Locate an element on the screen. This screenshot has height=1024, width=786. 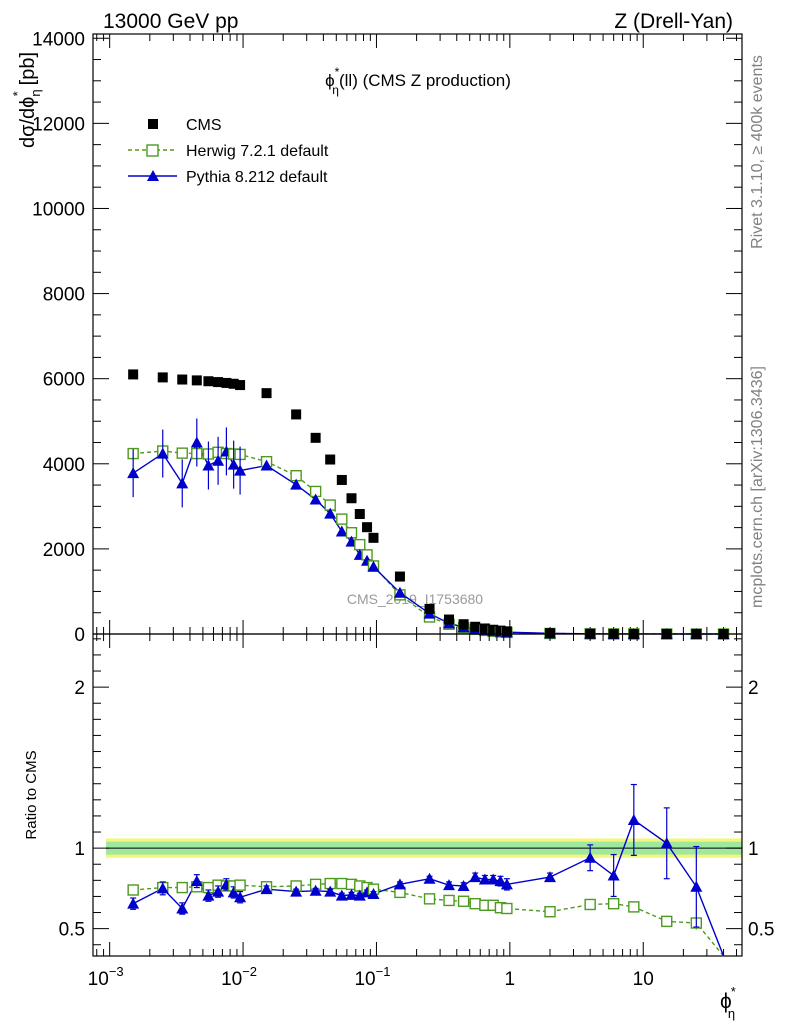
analysis-watermark: CMS_2019_I1753680 is located at coordinates (415, 599).